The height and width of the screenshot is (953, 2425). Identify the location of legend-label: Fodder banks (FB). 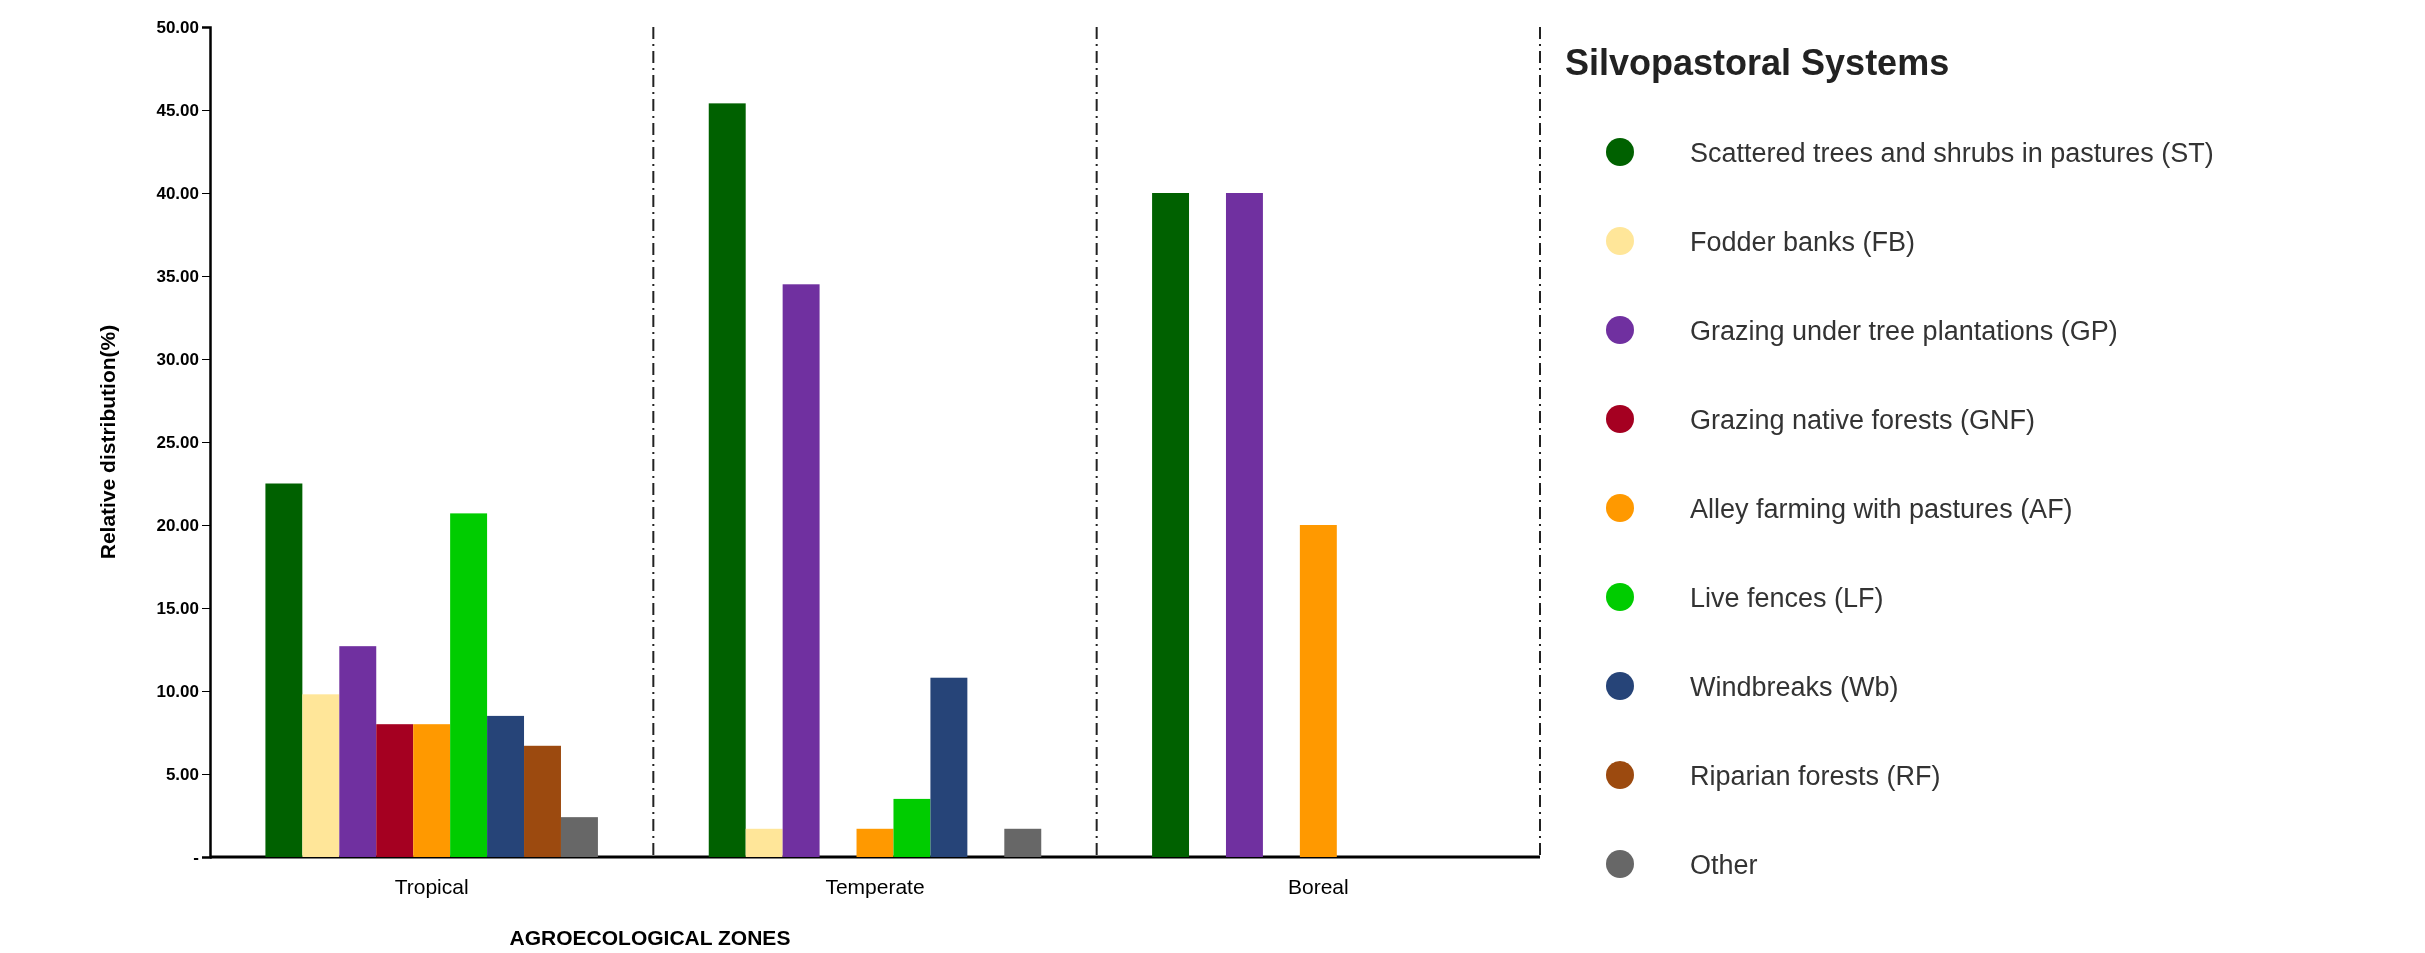
(1803, 242).